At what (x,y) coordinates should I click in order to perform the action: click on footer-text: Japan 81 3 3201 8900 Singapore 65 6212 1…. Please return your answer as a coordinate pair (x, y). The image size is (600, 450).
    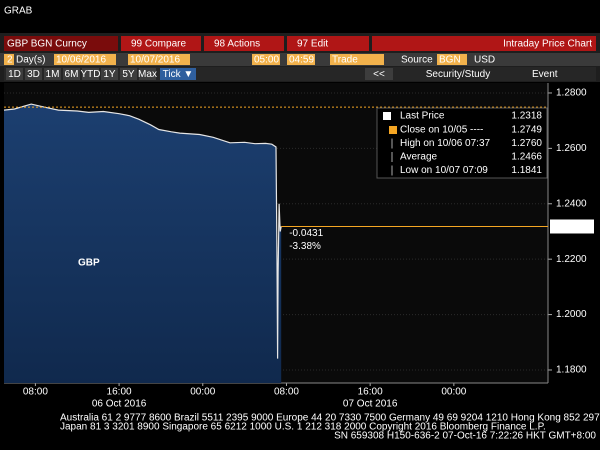
    Looking at the image, I should click on (303, 427).